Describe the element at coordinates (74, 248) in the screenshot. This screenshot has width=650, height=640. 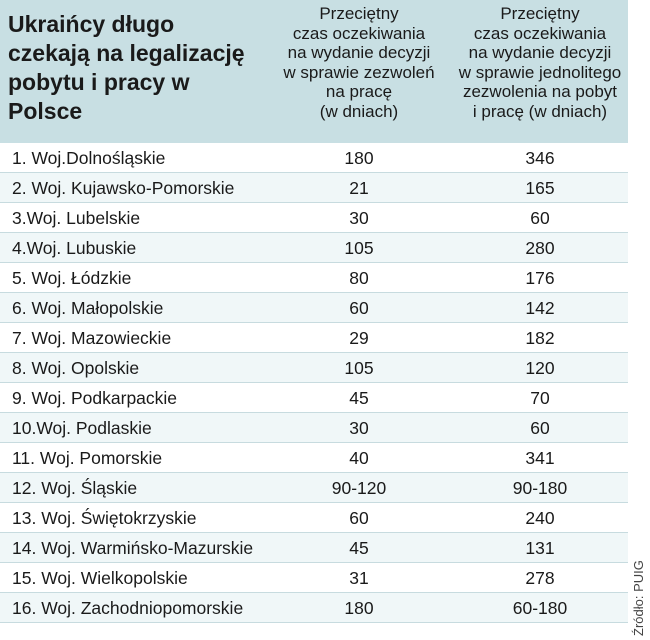
I see `row-voivodeship-name: 4.Woj. Lubuskie` at that location.